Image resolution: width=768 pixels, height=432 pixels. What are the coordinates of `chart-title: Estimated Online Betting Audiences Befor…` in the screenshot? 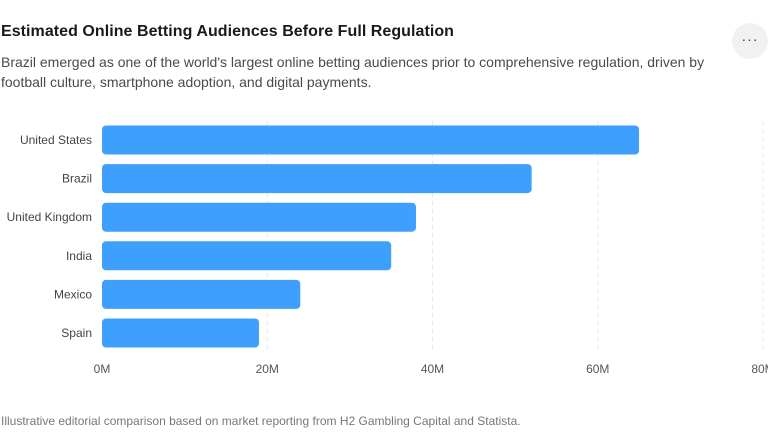 It's located at (227, 31).